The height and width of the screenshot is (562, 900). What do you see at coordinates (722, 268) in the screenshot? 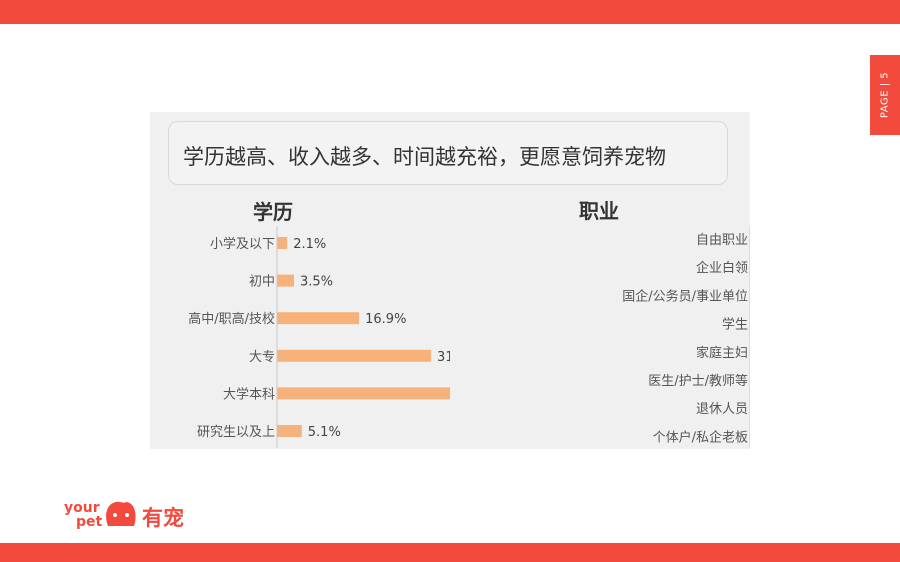
I see `category-label: 企业白领` at bounding box center [722, 268].